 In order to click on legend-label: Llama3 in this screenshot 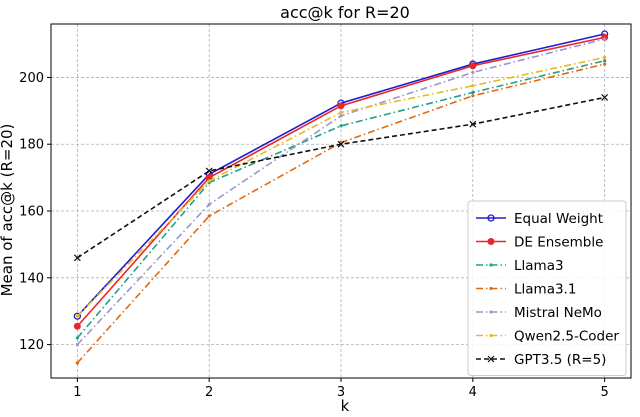, I will do `click(539, 266)`.